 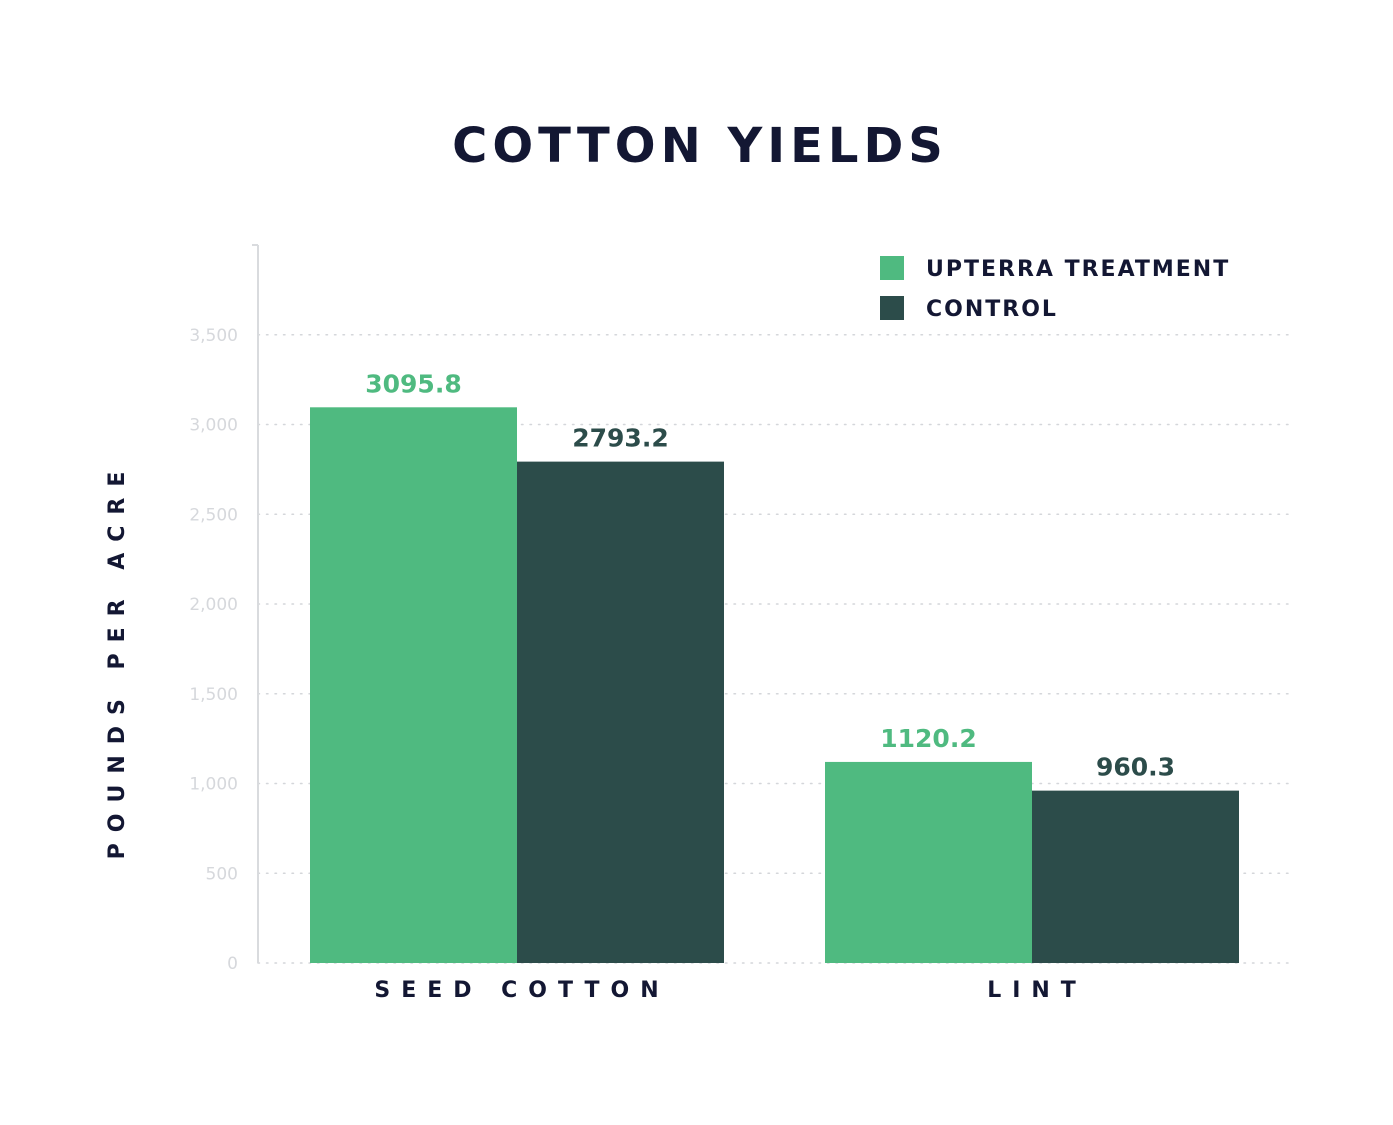 What do you see at coordinates (700, 146) in the screenshot?
I see `chart-title: COTTON YIELDS` at bounding box center [700, 146].